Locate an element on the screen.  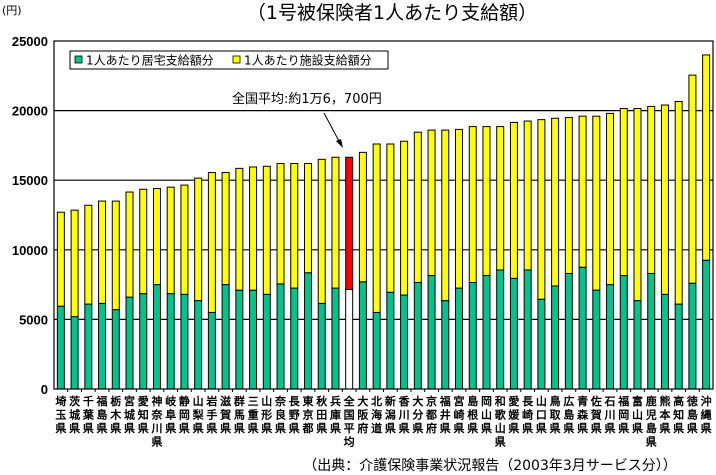
category-label-char: 神 is located at coordinates (156, 401).